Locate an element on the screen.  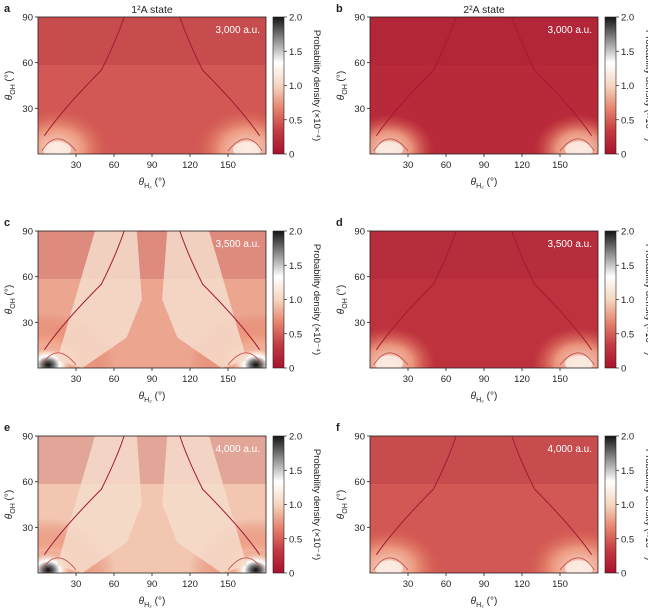
panel-letter: a is located at coordinates (7, 9).